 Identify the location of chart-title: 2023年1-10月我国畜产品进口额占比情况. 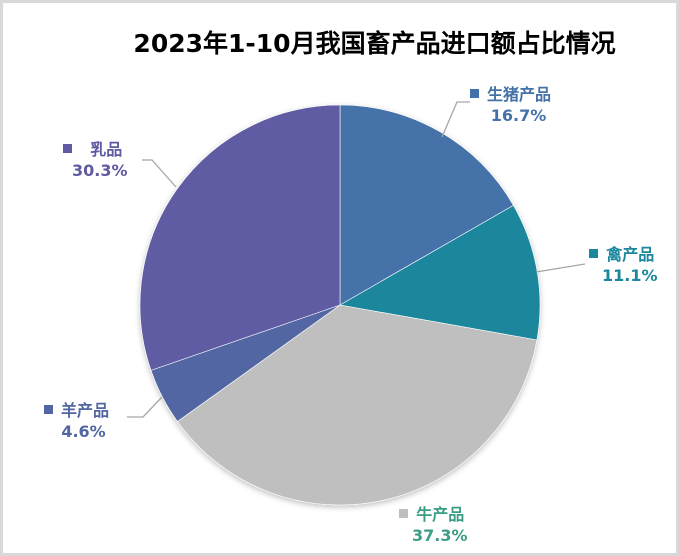
(374, 43).